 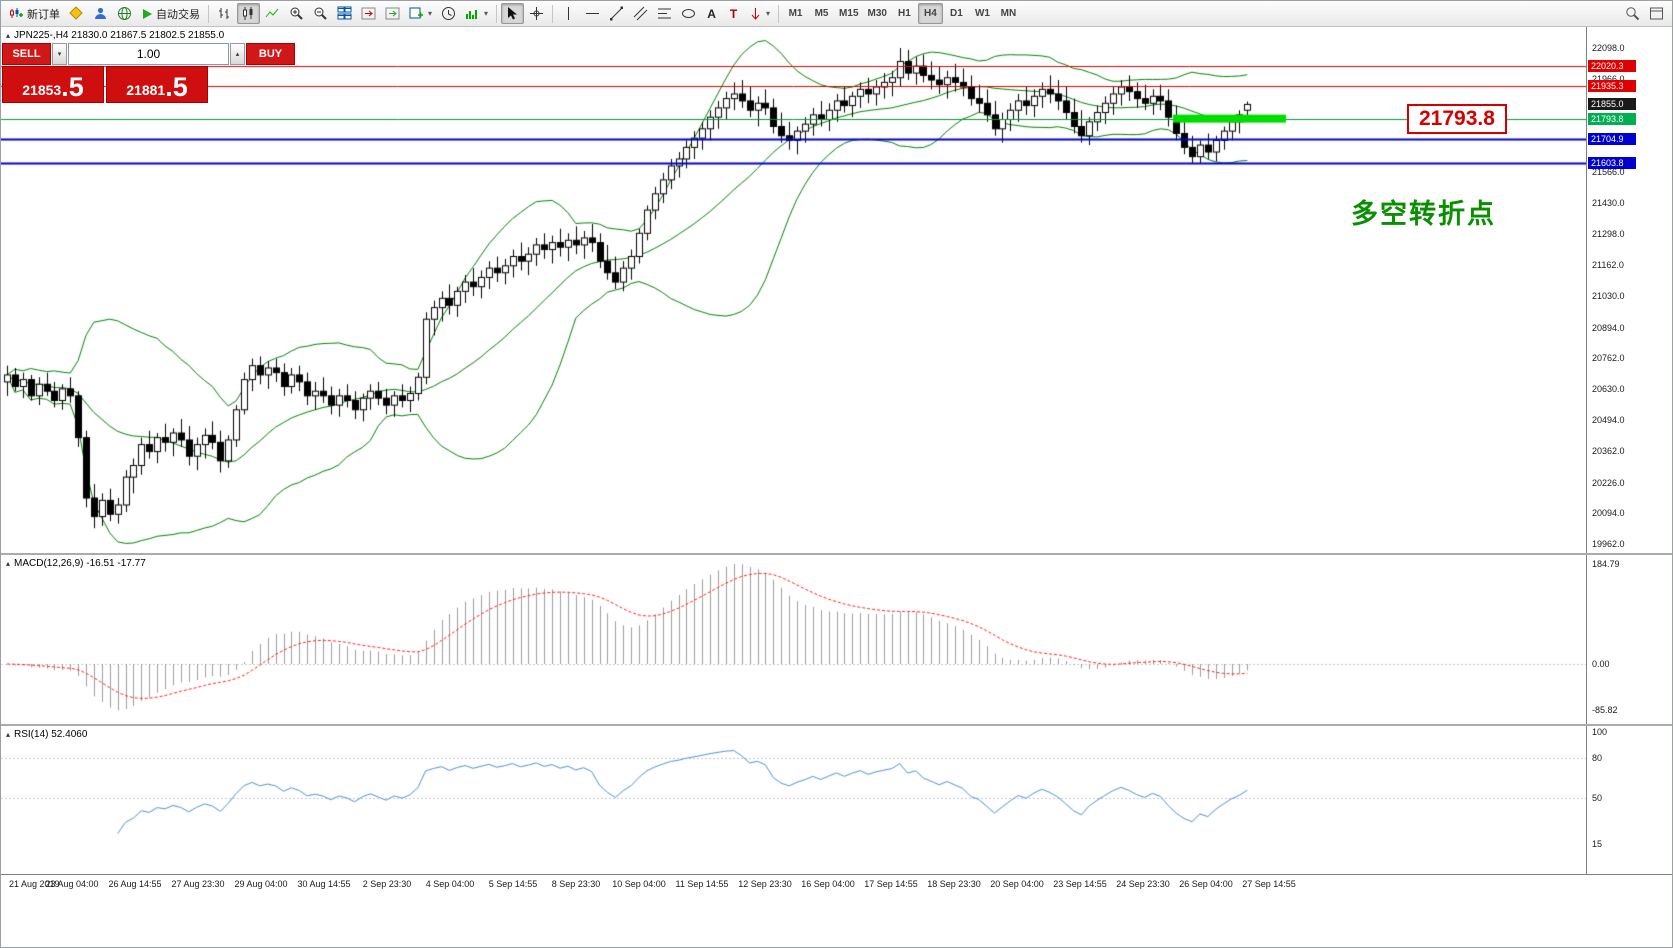 I want to click on timeframe-m5-button: M5, so click(x=821, y=13).